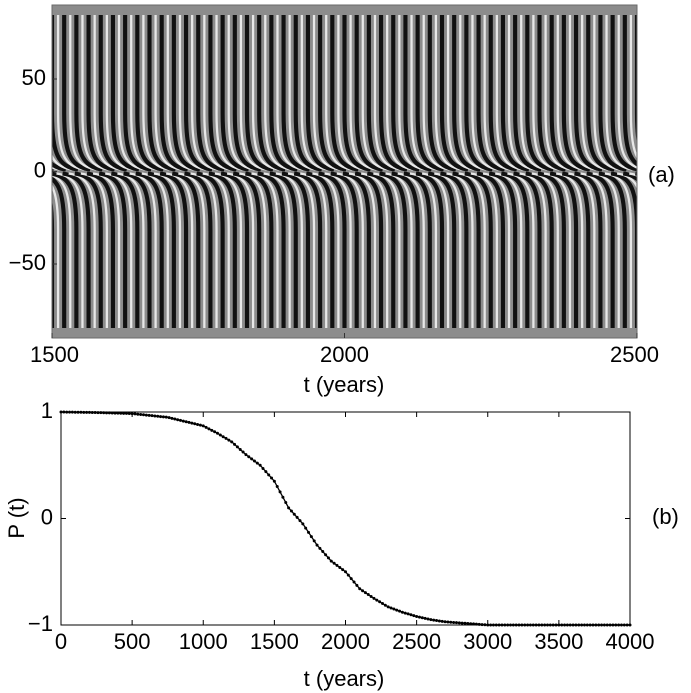 The image size is (691, 693). What do you see at coordinates (344, 678) in the screenshot?
I see `panel-b-xlabel: t (years)` at bounding box center [344, 678].